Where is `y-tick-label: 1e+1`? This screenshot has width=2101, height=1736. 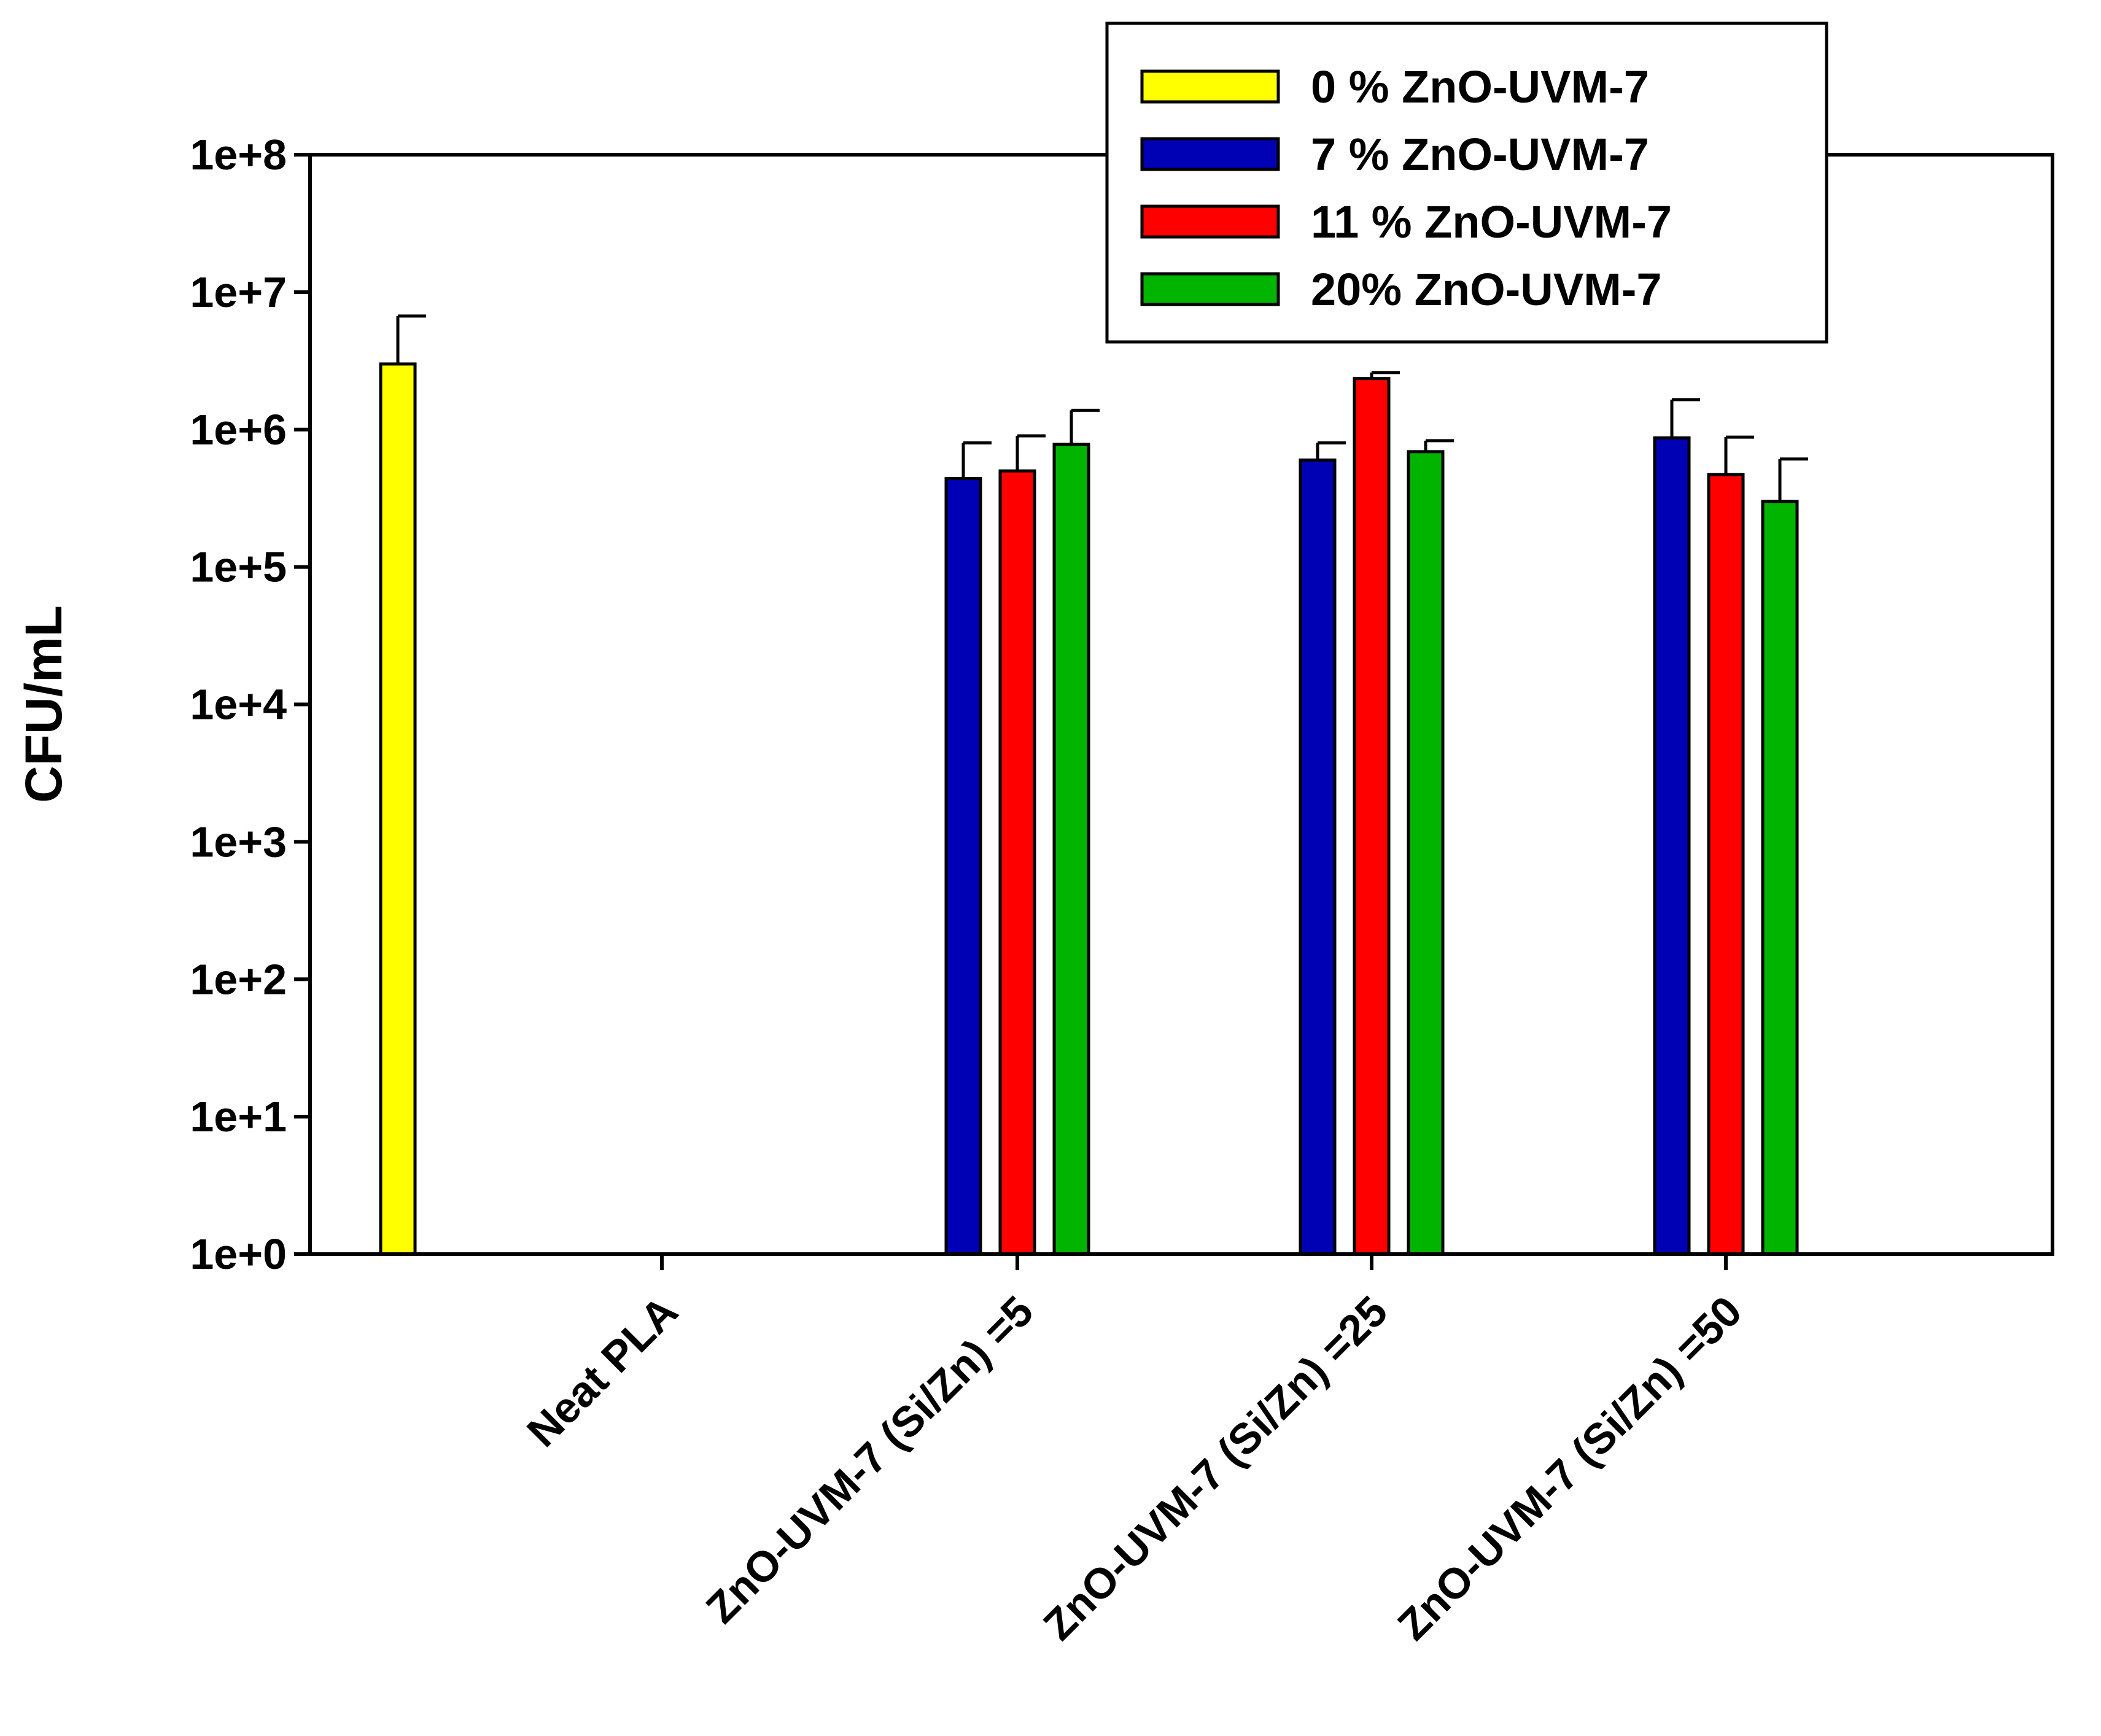
y-tick-label: 1e+1 is located at coordinates (238, 1117).